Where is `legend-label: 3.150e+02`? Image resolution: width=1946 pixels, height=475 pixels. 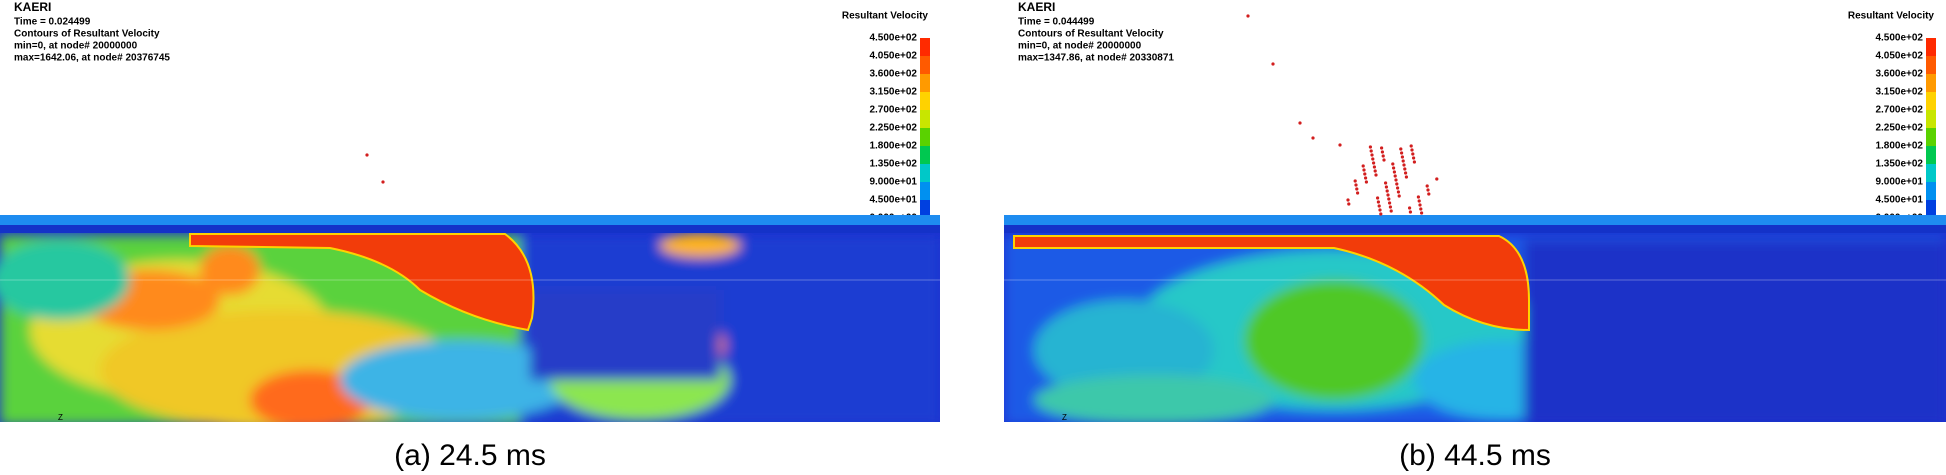 legend-label: 3.150e+02 is located at coordinates (1899, 92).